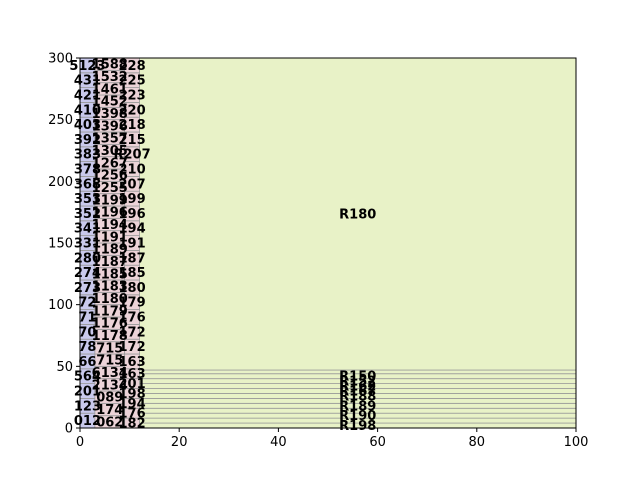 The width and height of the screenshot is (640, 480). What do you see at coordinates (87, 199) in the screenshot?
I see `treemap-rect-label: 353` at bounding box center [87, 199].